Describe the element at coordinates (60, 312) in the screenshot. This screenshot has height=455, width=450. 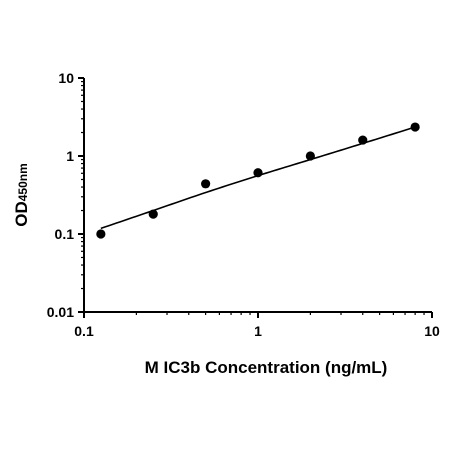
I see `y-tick-label: 0.01` at that location.